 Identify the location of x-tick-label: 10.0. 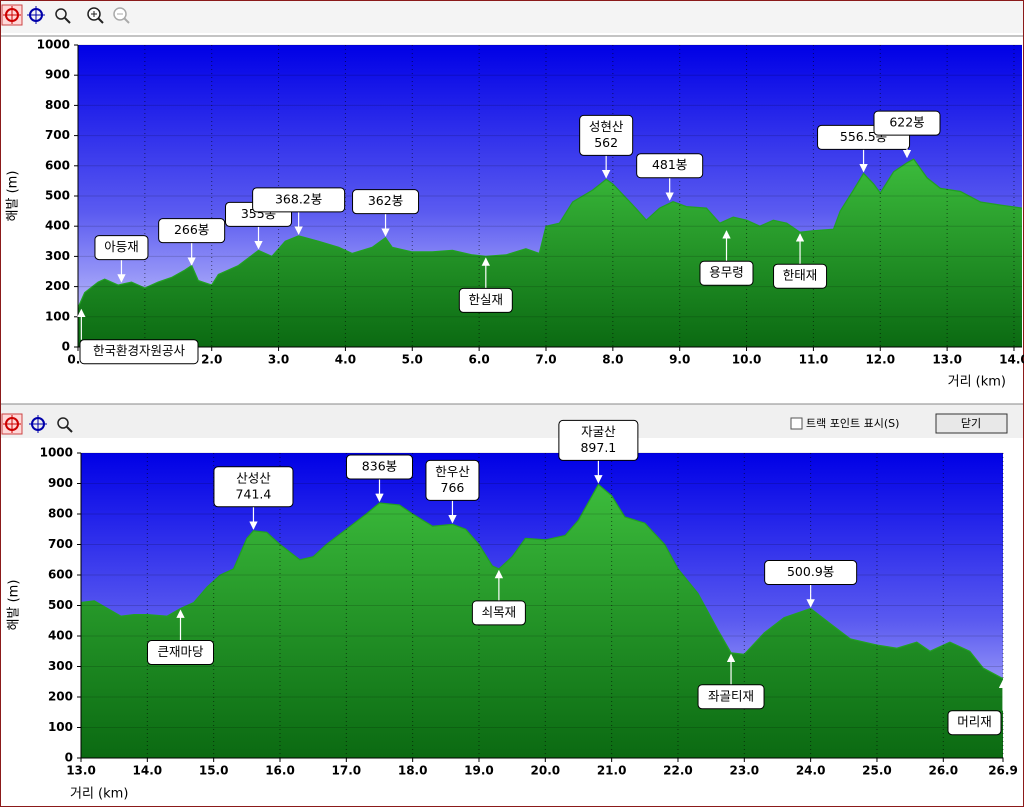
(747, 360).